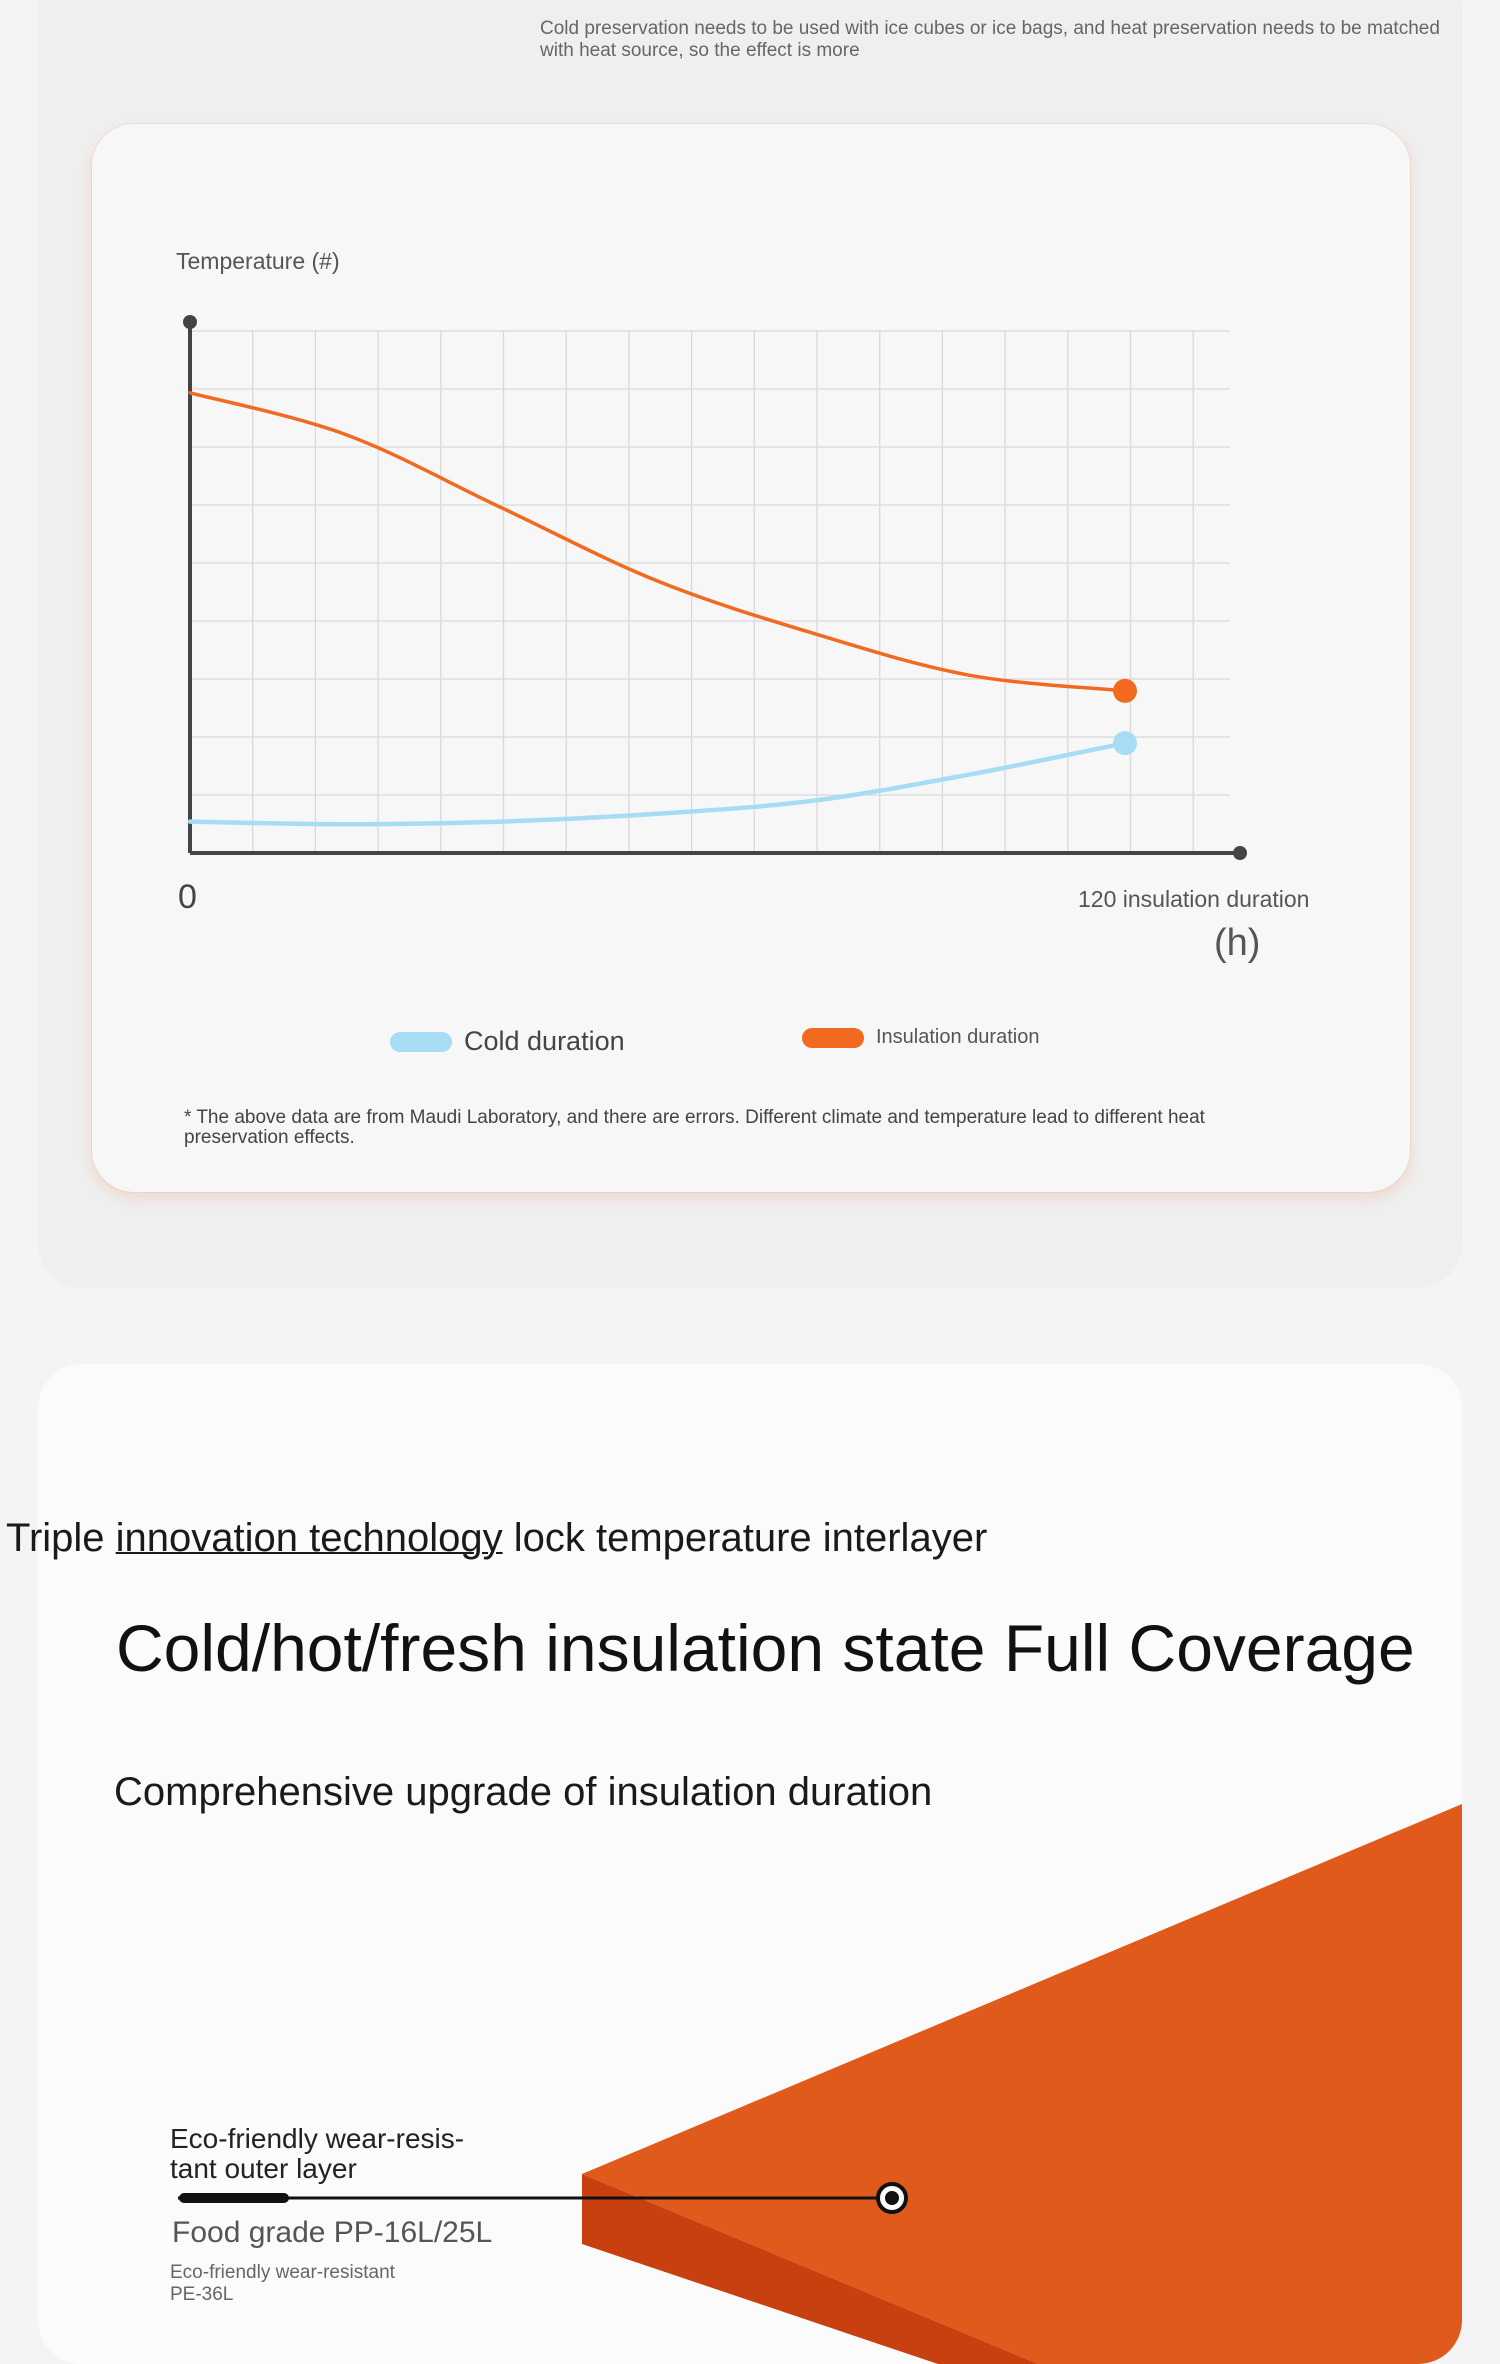 The width and height of the screenshot is (1500, 2364). I want to click on orange-slab-side, so click(810, 2269).